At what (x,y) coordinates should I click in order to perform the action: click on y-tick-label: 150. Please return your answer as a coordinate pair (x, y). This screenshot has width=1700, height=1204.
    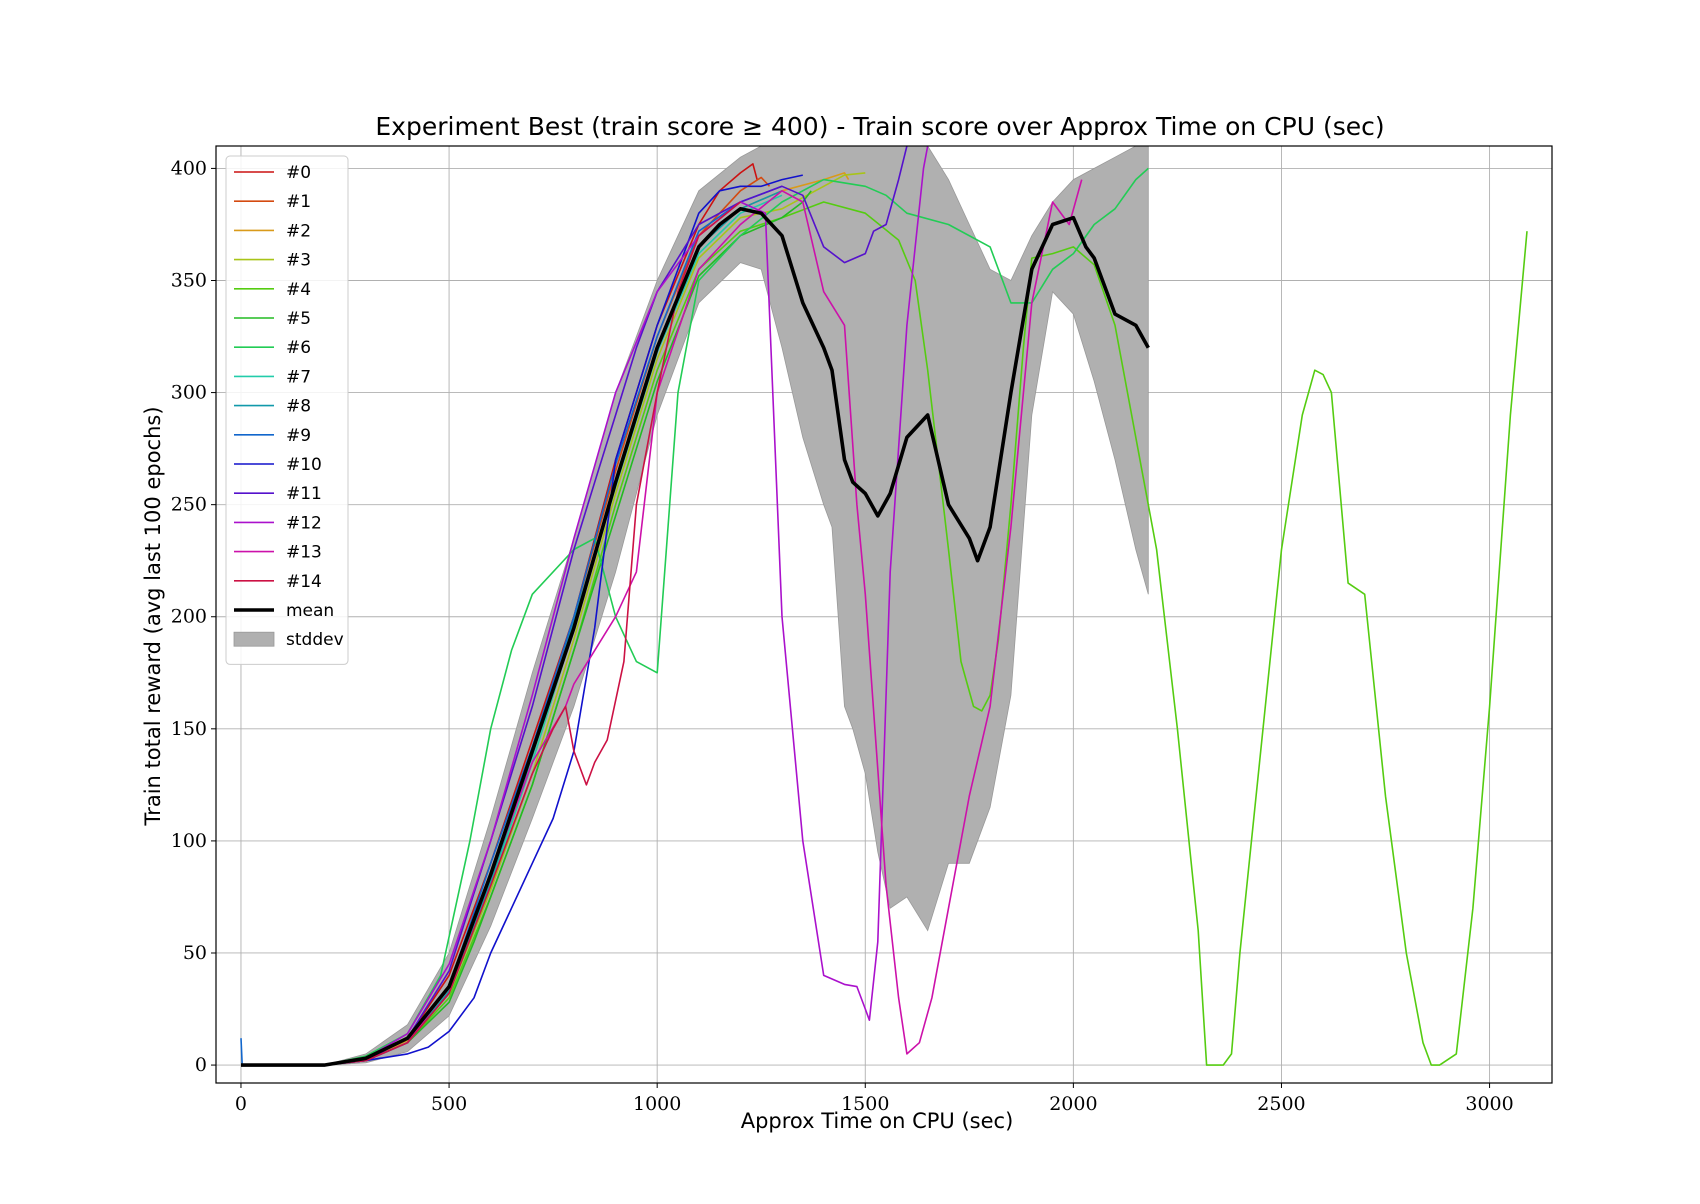
    Looking at the image, I should click on (189, 729).